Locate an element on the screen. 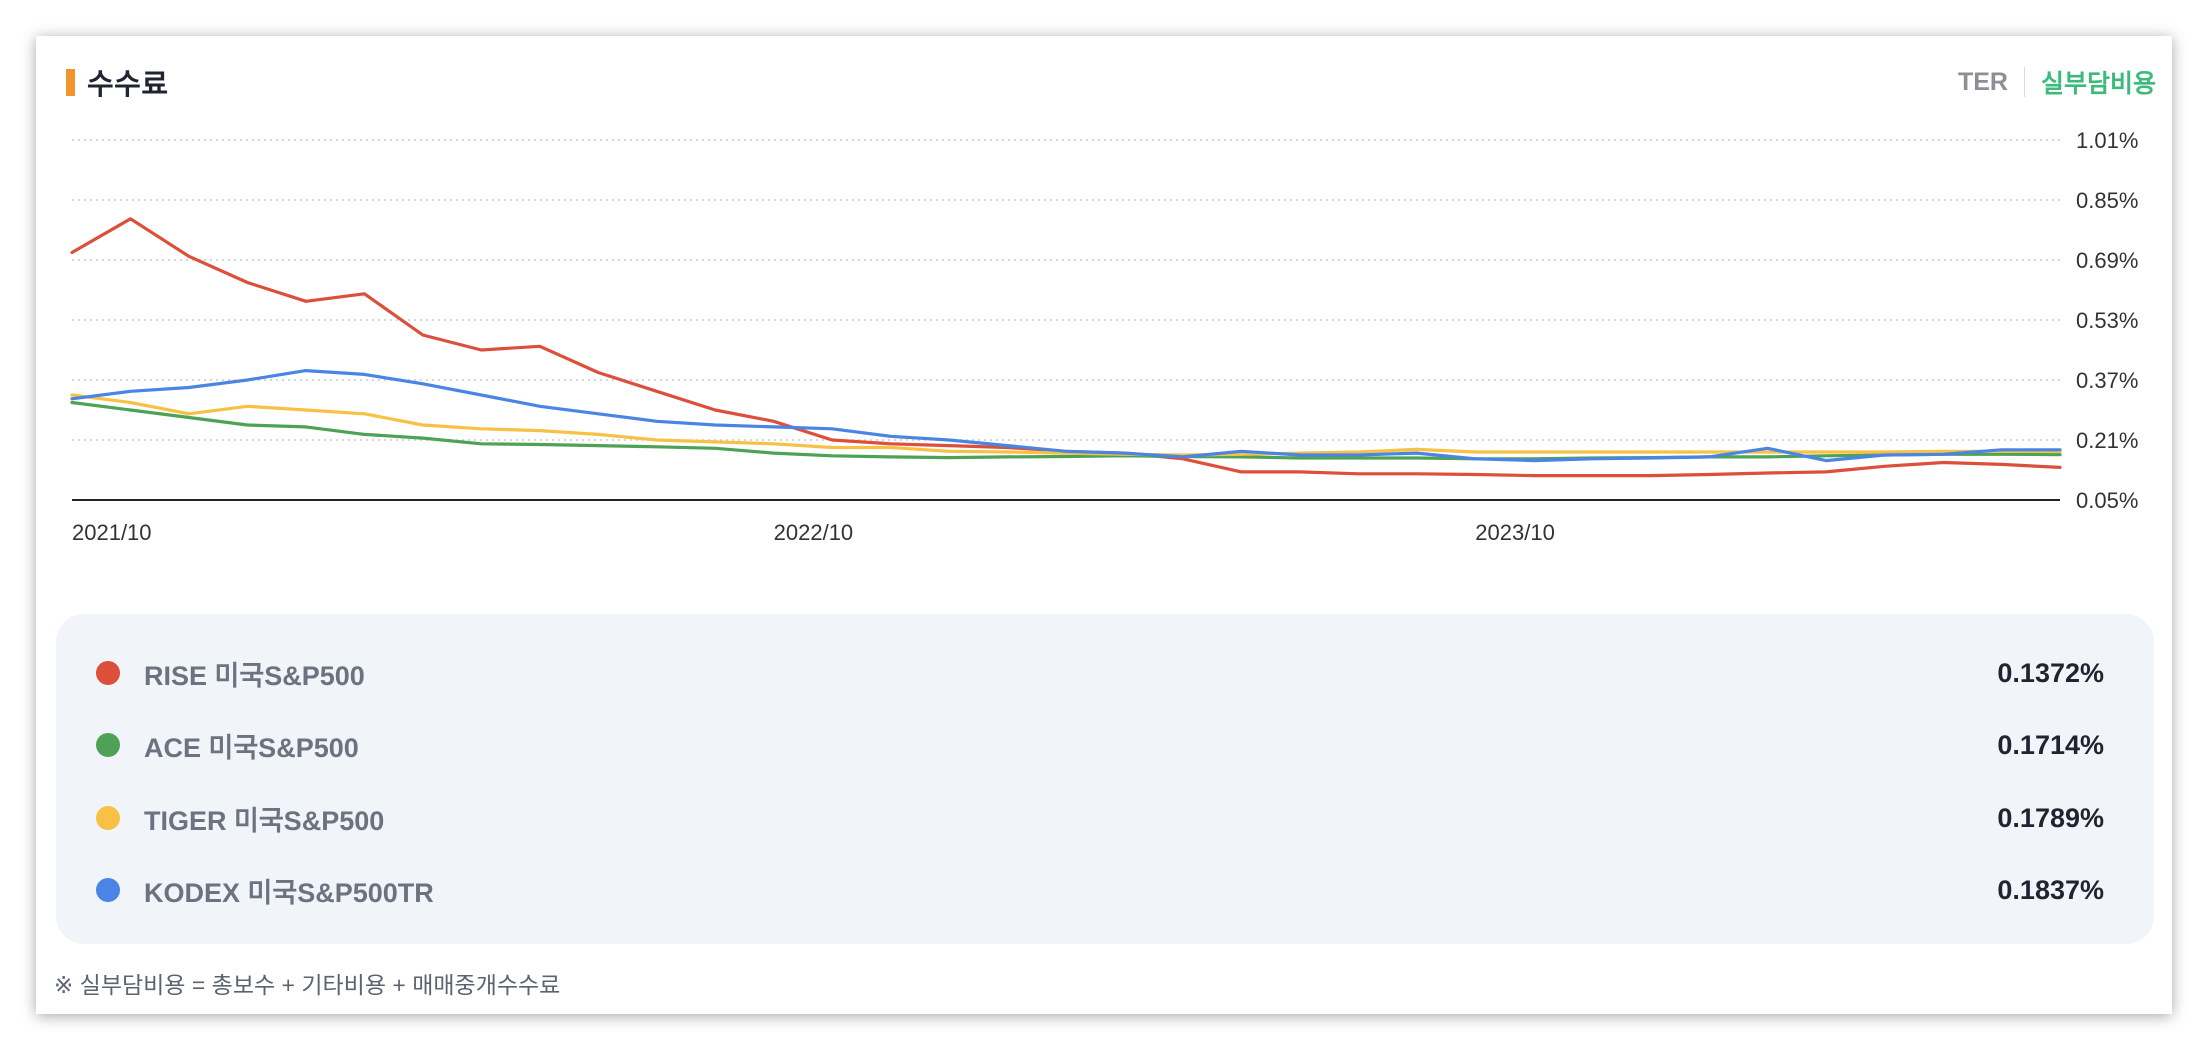 The width and height of the screenshot is (2208, 1052). section-title: 수수료 is located at coordinates (128, 85).